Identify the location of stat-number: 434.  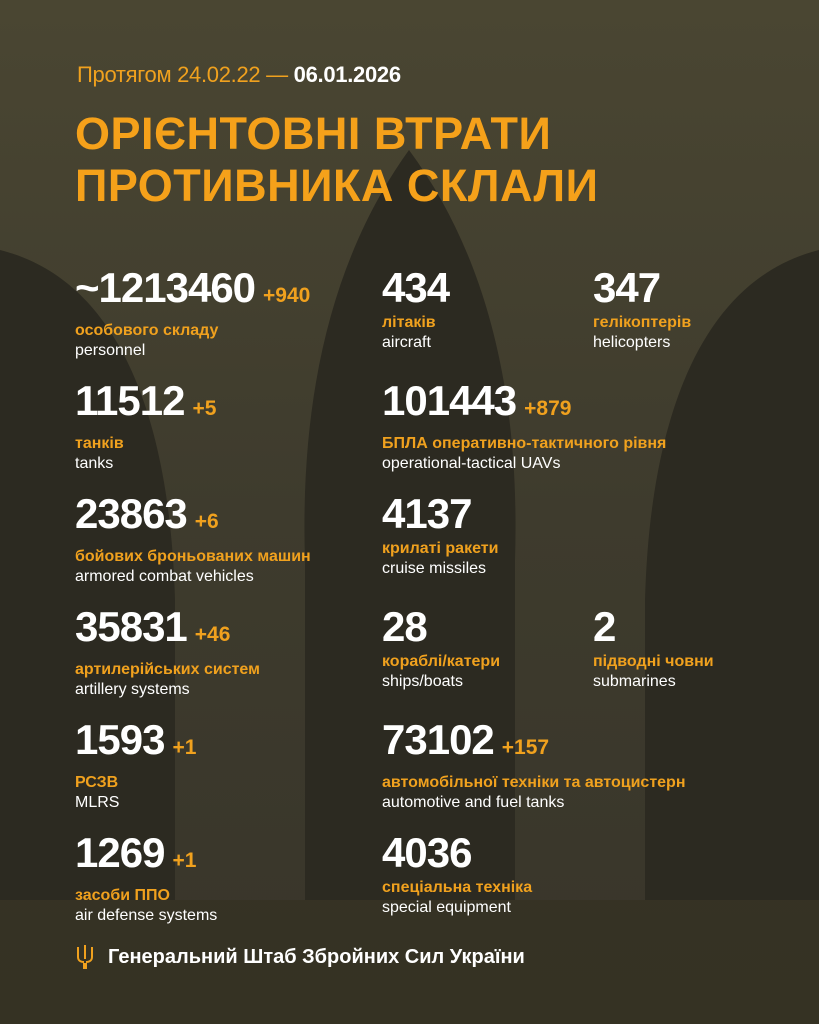
(416, 287).